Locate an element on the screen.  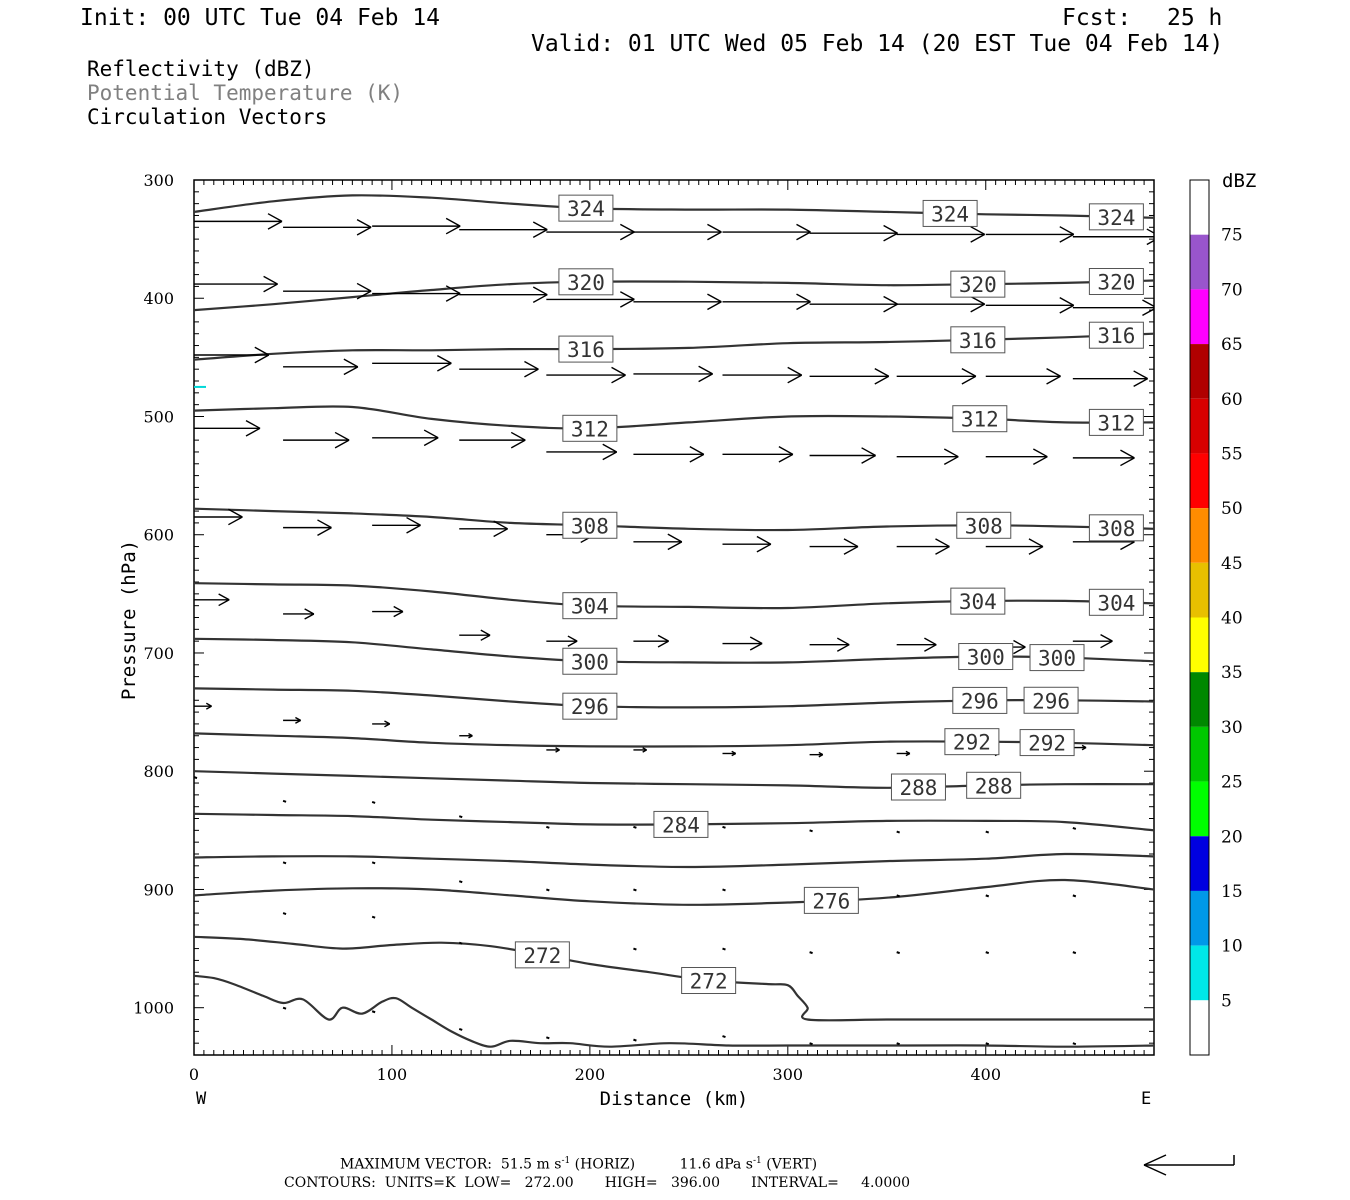
x-tick-label: 200 is located at coordinates (590, 1074).